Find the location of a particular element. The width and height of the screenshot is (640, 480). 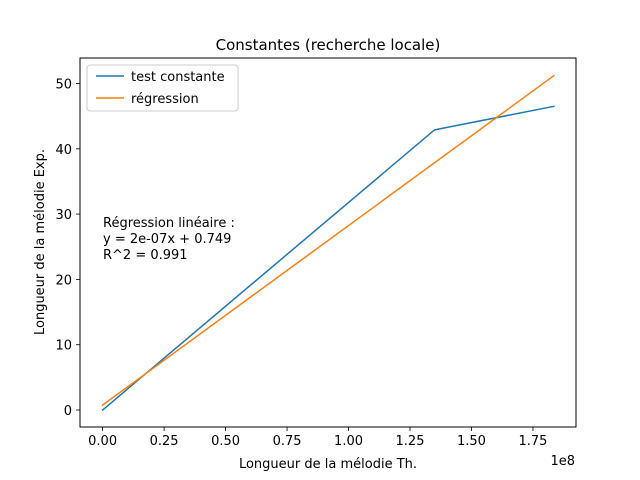

annotation-line-equation: y = 2e-07x + 0.749 is located at coordinates (167, 239).